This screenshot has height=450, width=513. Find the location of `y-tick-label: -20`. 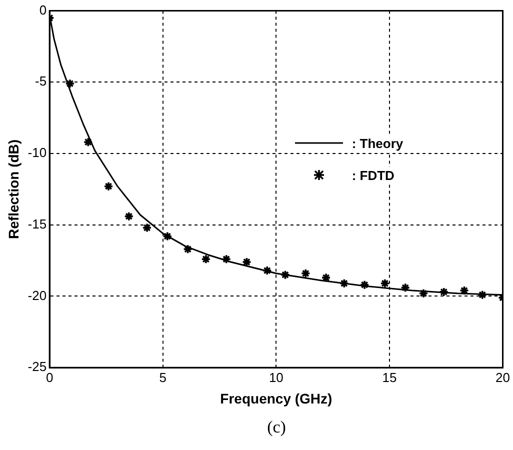

y-tick-label: -20 is located at coordinates (37, 295).